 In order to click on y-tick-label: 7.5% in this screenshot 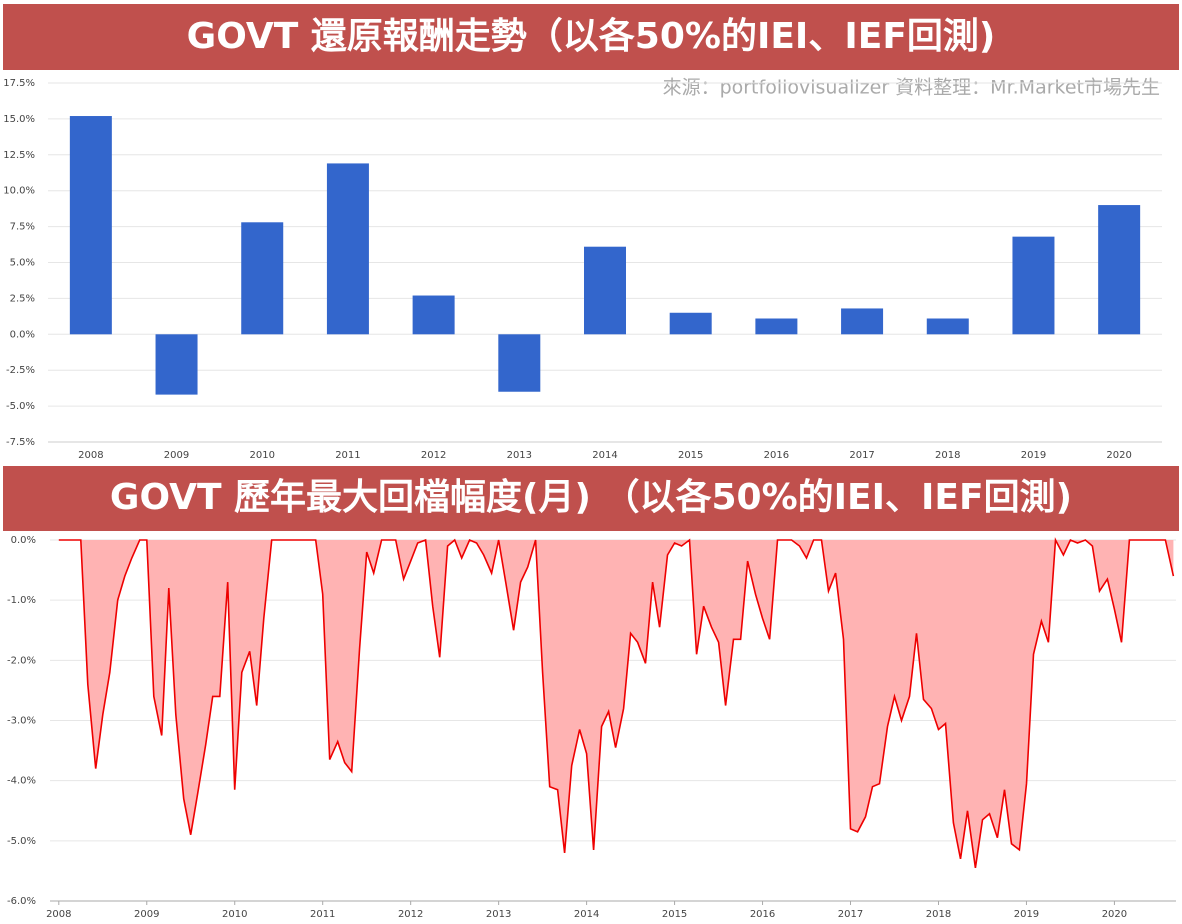, I will do `click(22, 227)`.